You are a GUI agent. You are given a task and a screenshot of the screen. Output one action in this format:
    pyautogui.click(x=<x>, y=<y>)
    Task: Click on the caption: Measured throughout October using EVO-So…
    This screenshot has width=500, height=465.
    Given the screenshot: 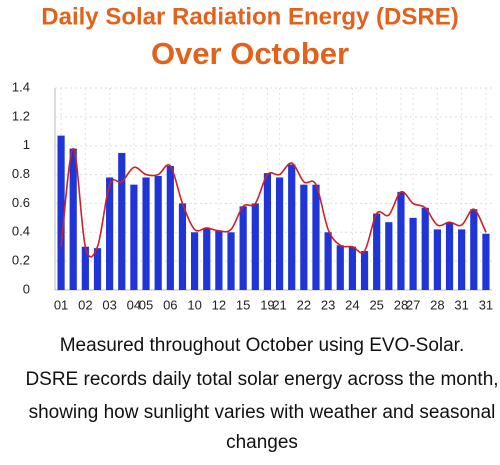 What is the action you would take?
    pyautogui.click(x=262, y=345)
    